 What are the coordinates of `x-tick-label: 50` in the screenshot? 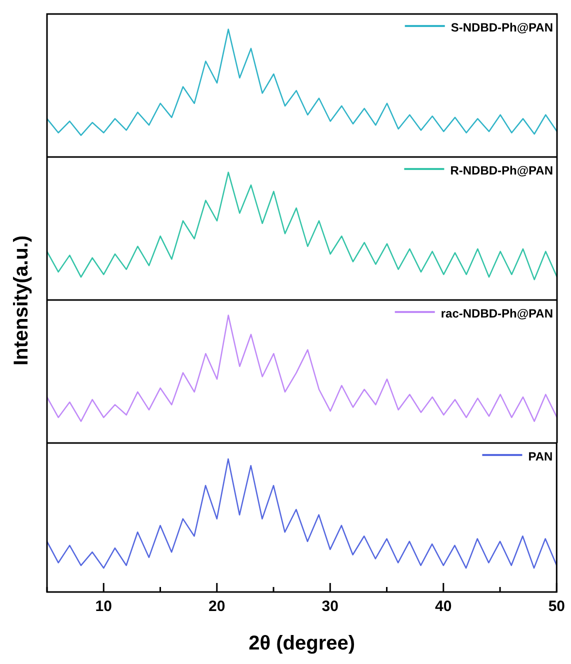 It's located at (556, 607).